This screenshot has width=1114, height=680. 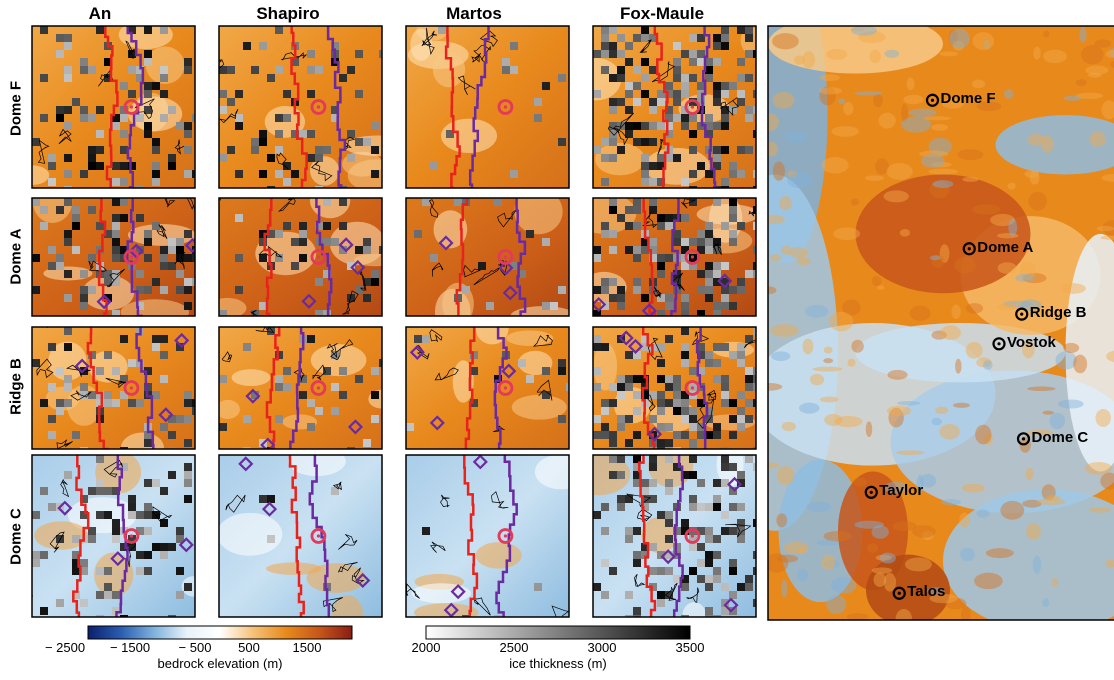 What do you see at coordinates (100, 13) in the screenshot?
I see `column-title-an: An` at bounding box center [100, 13].